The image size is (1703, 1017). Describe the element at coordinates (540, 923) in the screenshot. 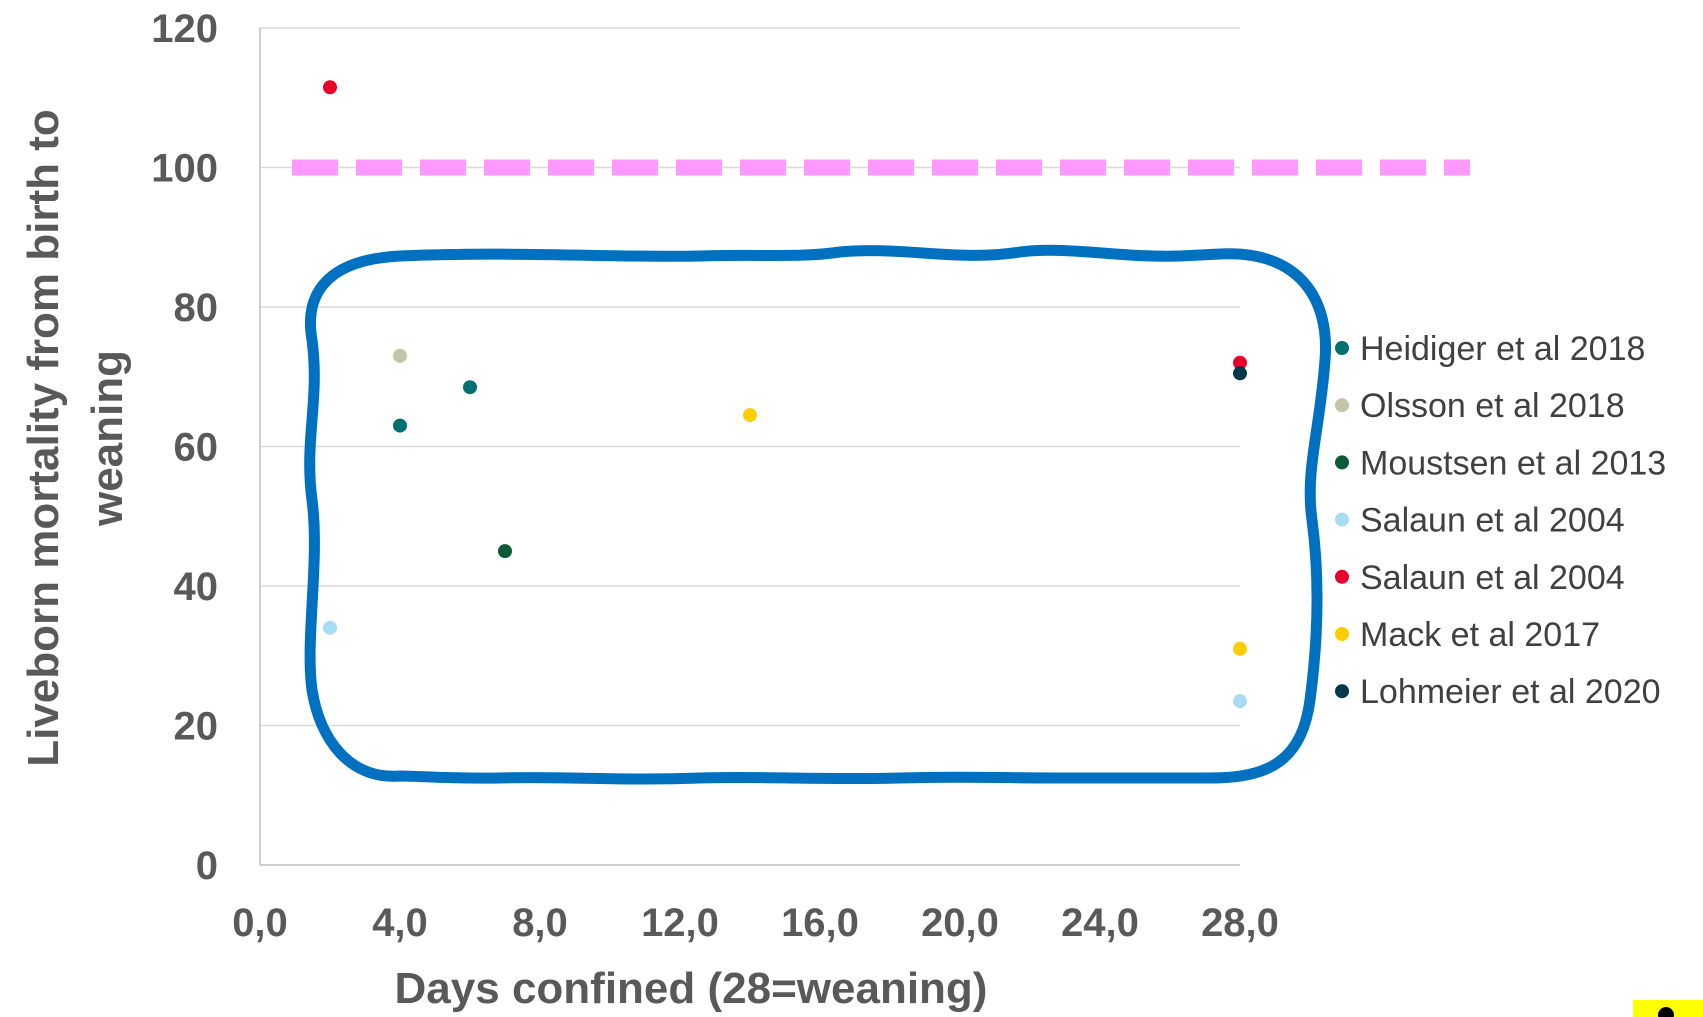

I see `x-tick-label: 8,0` at that location.